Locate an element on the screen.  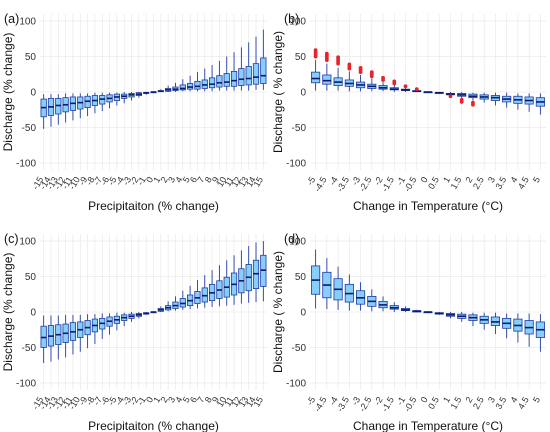
box-1.5 is located at coordinates (462, 317).